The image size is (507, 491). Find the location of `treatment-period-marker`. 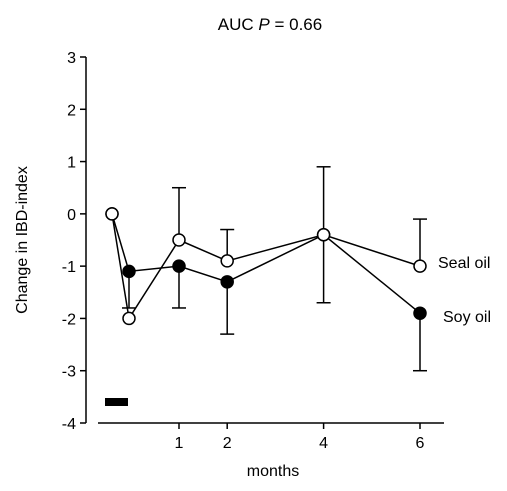

treatment-period-marker is located at coordinates (116, 402).